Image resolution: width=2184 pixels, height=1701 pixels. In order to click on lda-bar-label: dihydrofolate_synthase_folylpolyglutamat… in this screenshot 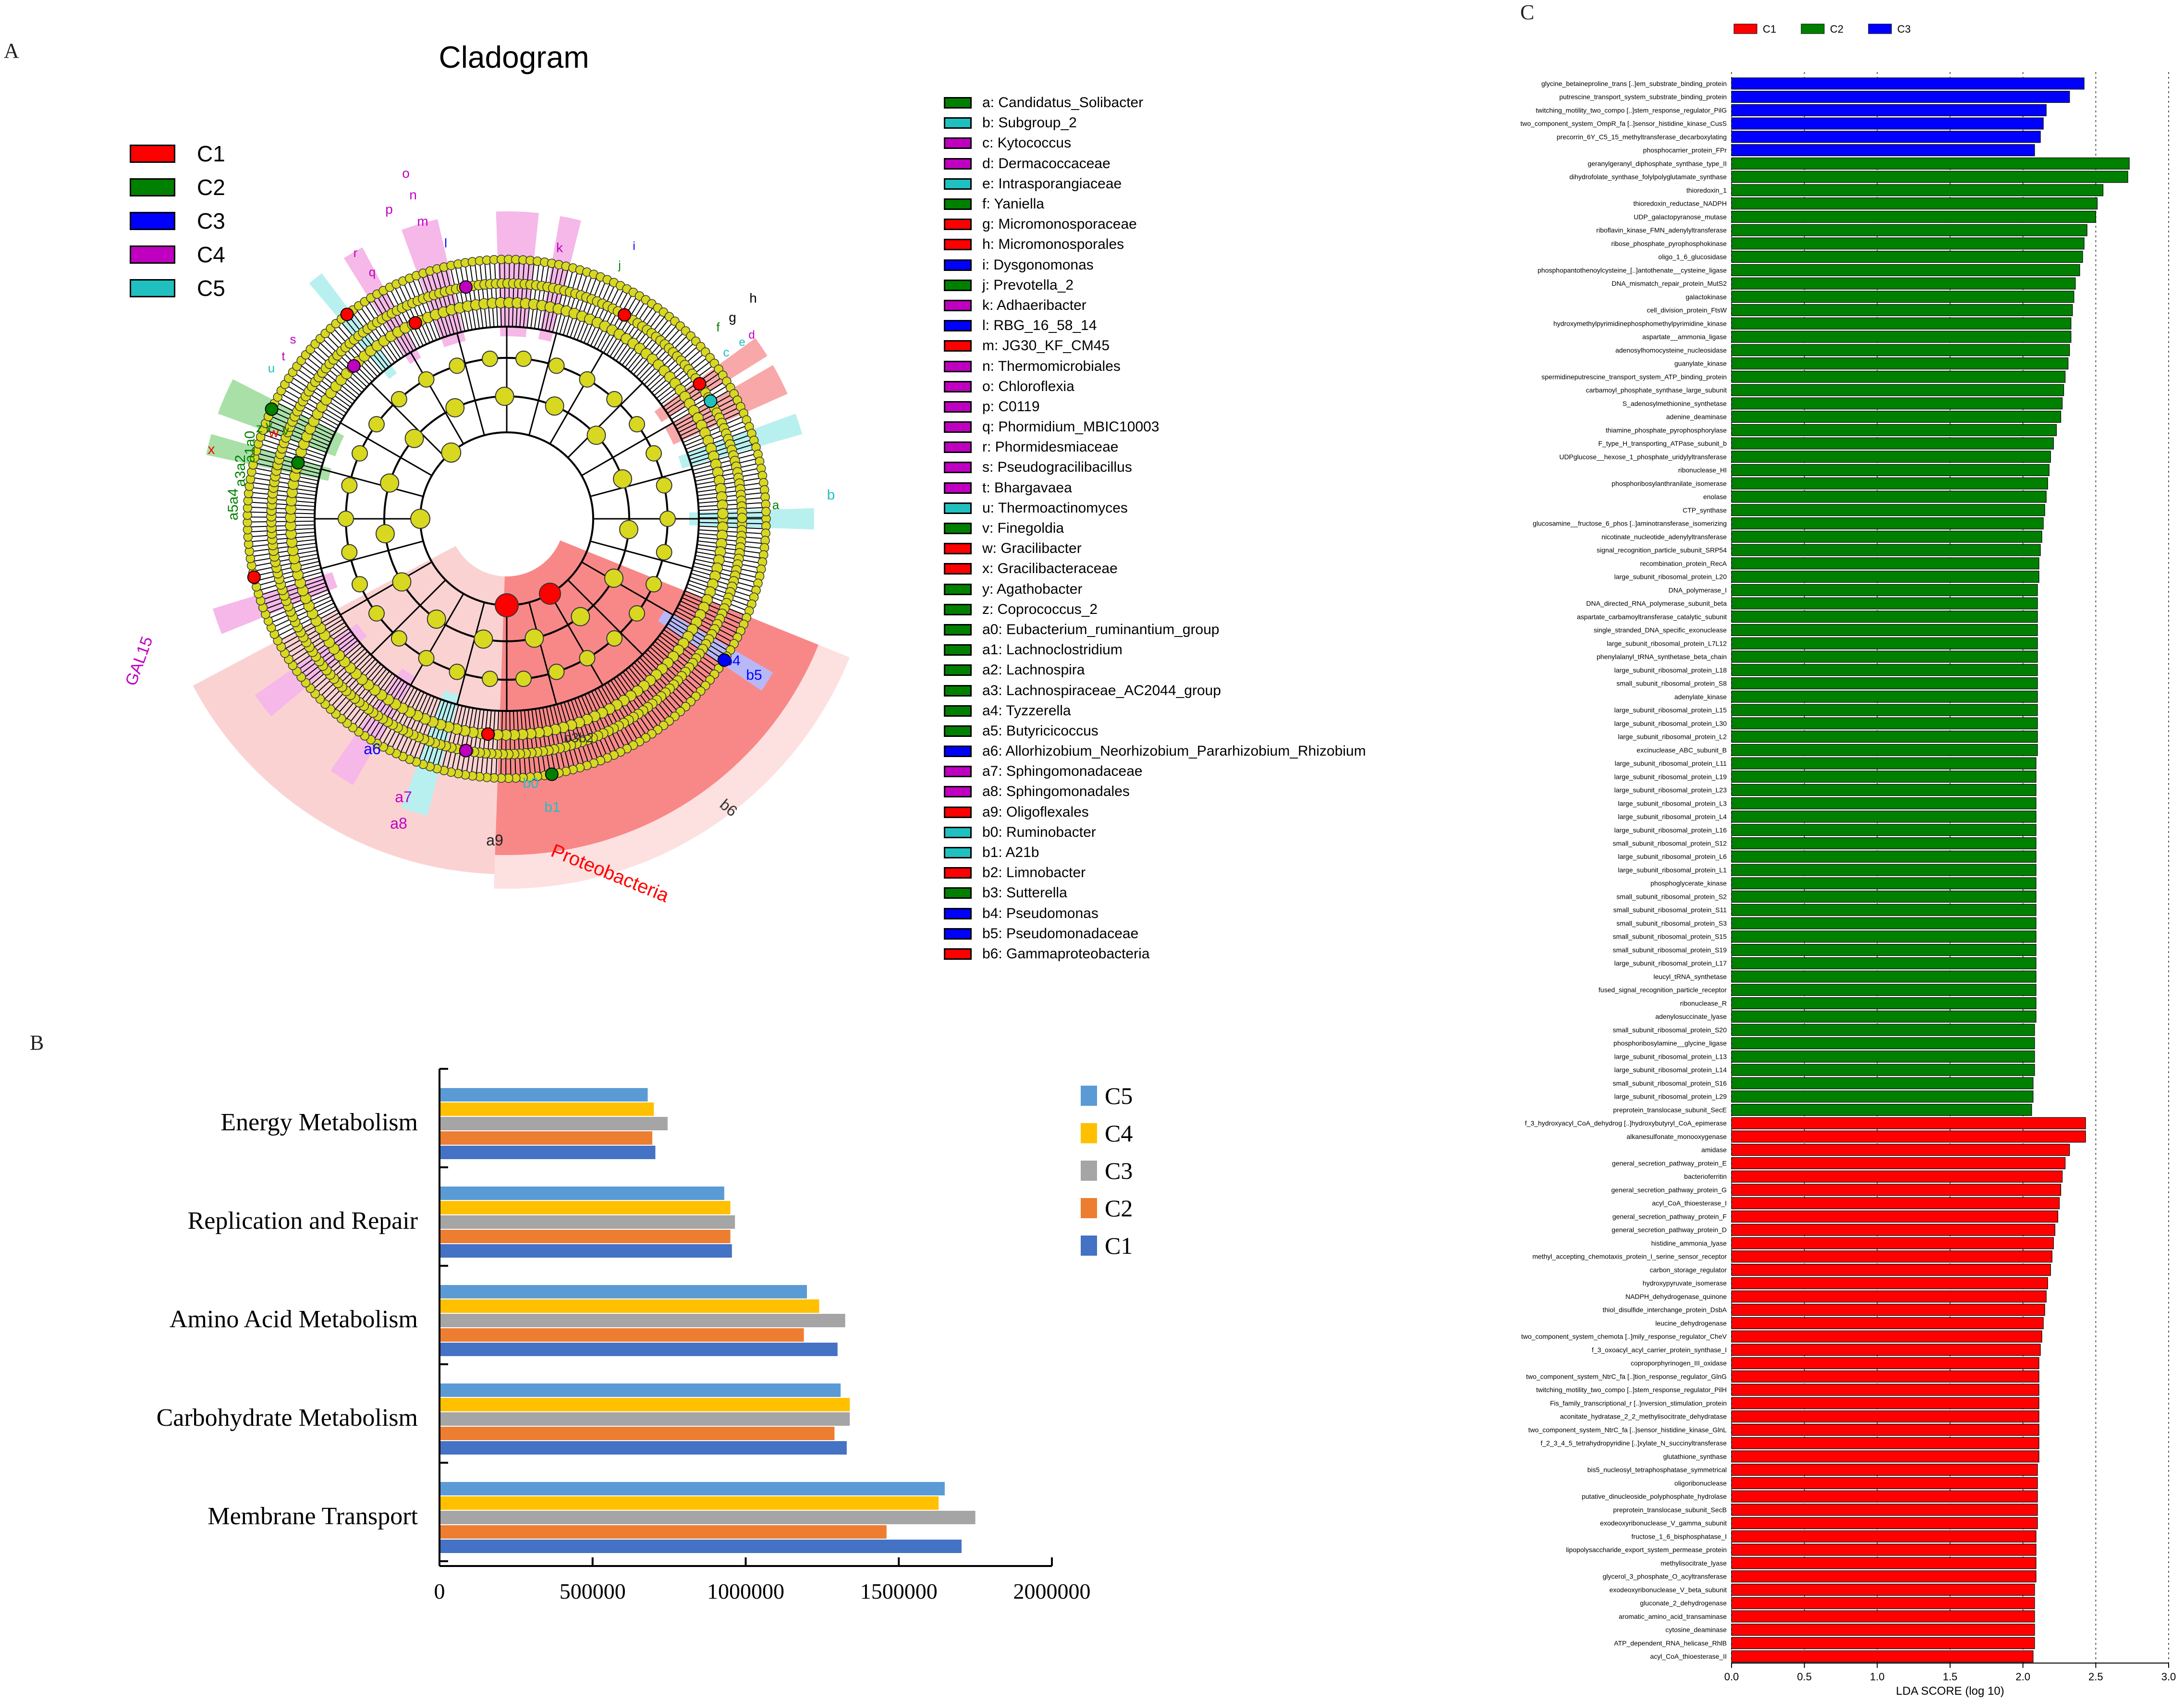, I will do `click(1648, 177)`.